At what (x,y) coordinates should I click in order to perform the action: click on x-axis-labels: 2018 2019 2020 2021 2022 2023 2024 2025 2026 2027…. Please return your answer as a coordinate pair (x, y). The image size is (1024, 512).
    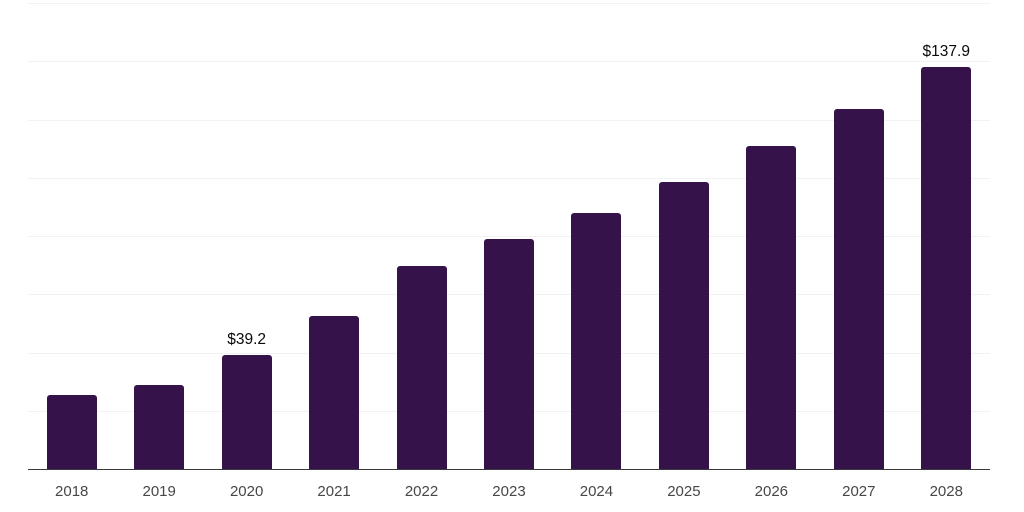
    Looking at the image, I should click on (509, 491).